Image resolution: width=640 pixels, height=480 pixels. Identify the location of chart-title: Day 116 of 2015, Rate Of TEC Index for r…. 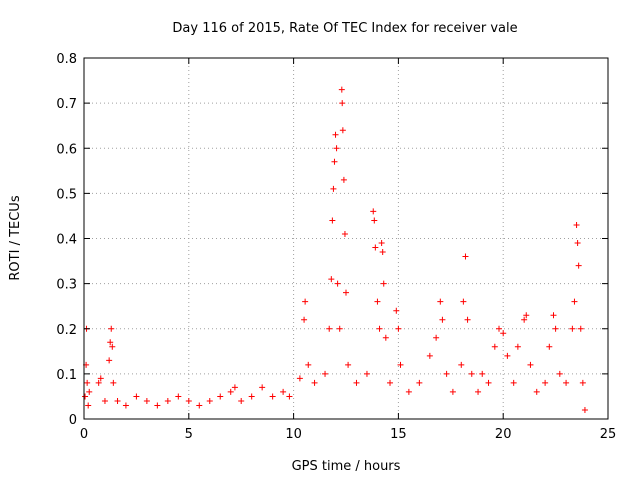
(344, 28).